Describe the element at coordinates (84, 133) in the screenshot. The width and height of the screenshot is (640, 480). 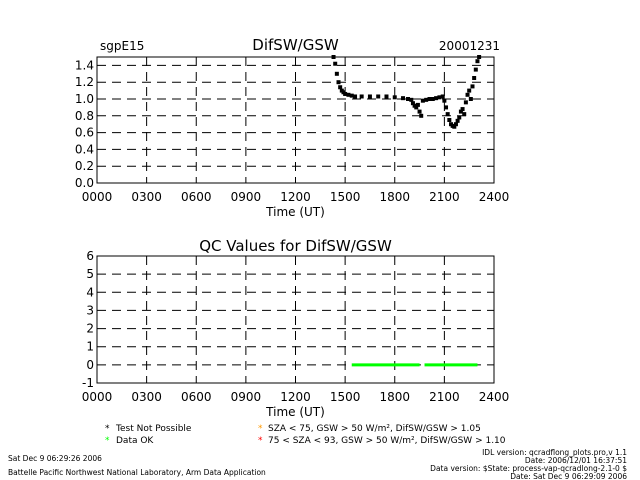
I see `y-tick-label: 0.6` at that location.